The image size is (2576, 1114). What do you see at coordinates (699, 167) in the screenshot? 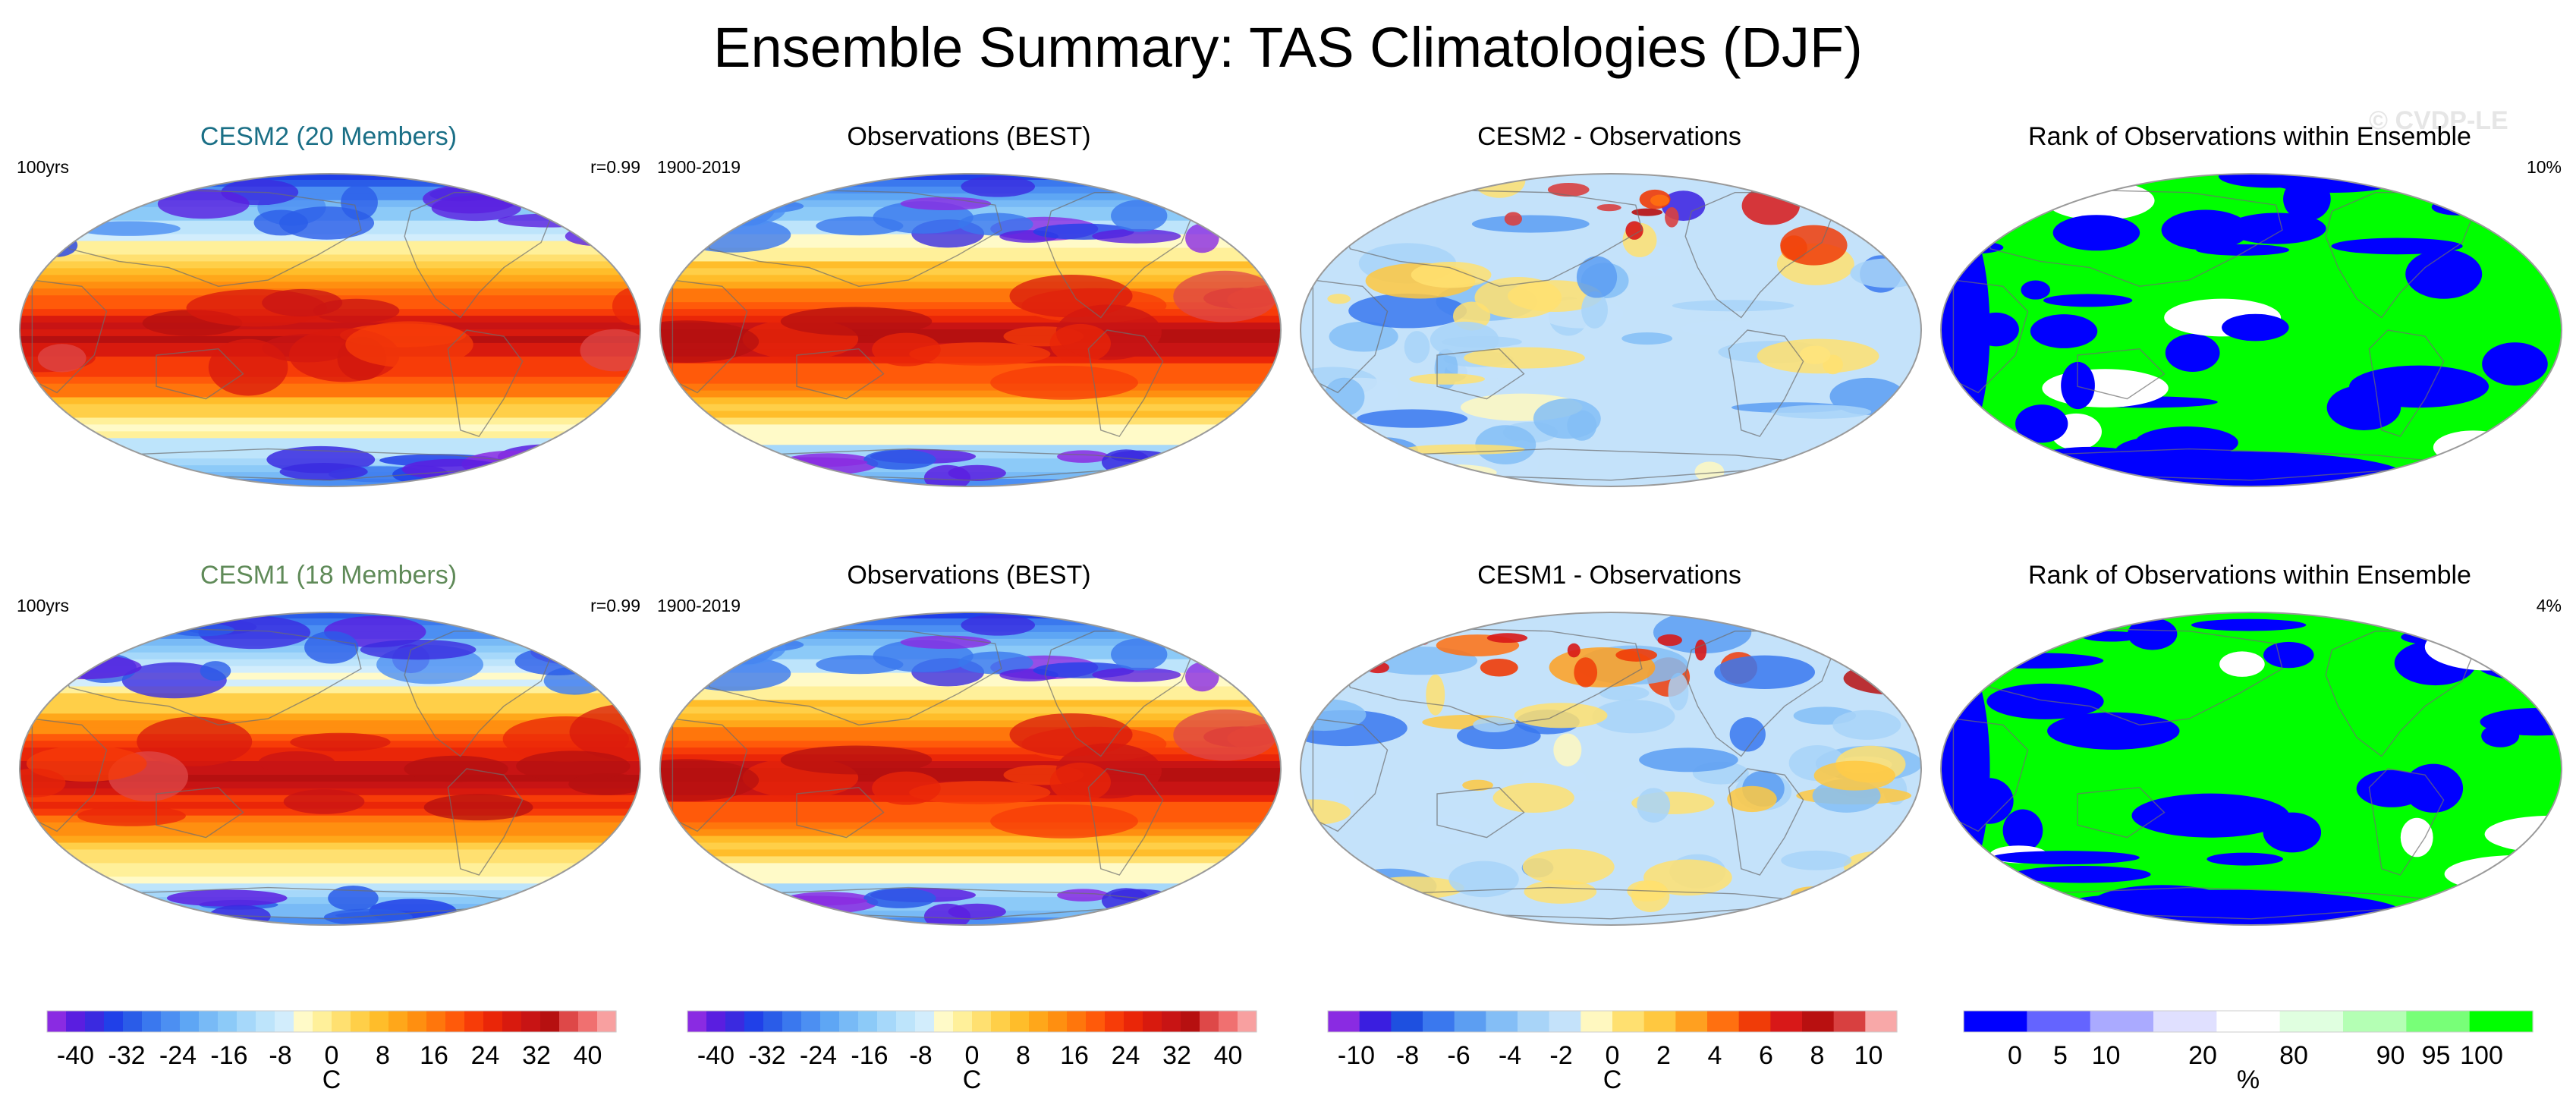
I see `panel-left-label: 1900-2019` at bounding box center [699, 167].